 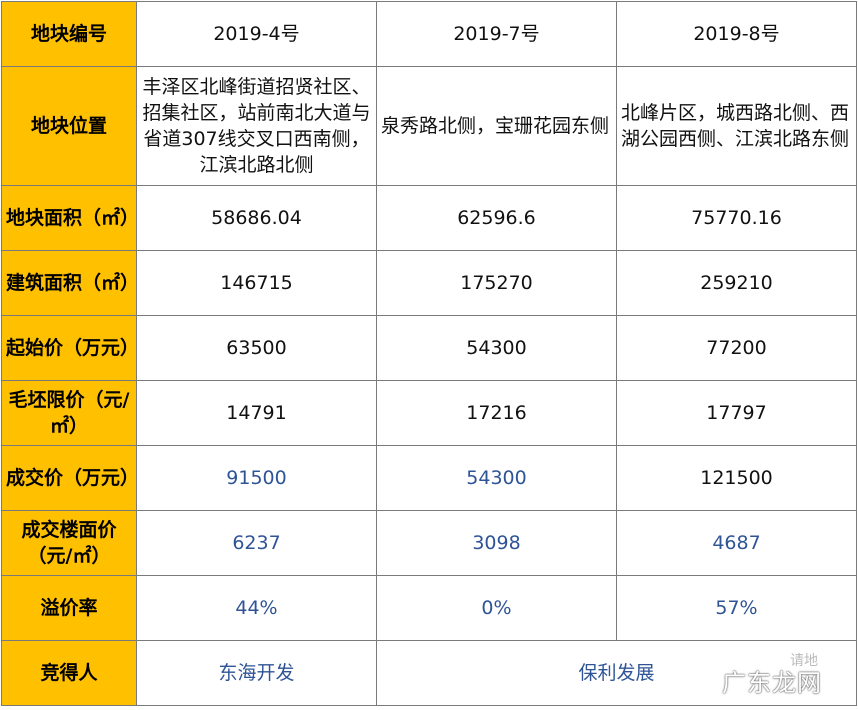 I want to click on row-label: 竞得人, so click(x=69, y=673).